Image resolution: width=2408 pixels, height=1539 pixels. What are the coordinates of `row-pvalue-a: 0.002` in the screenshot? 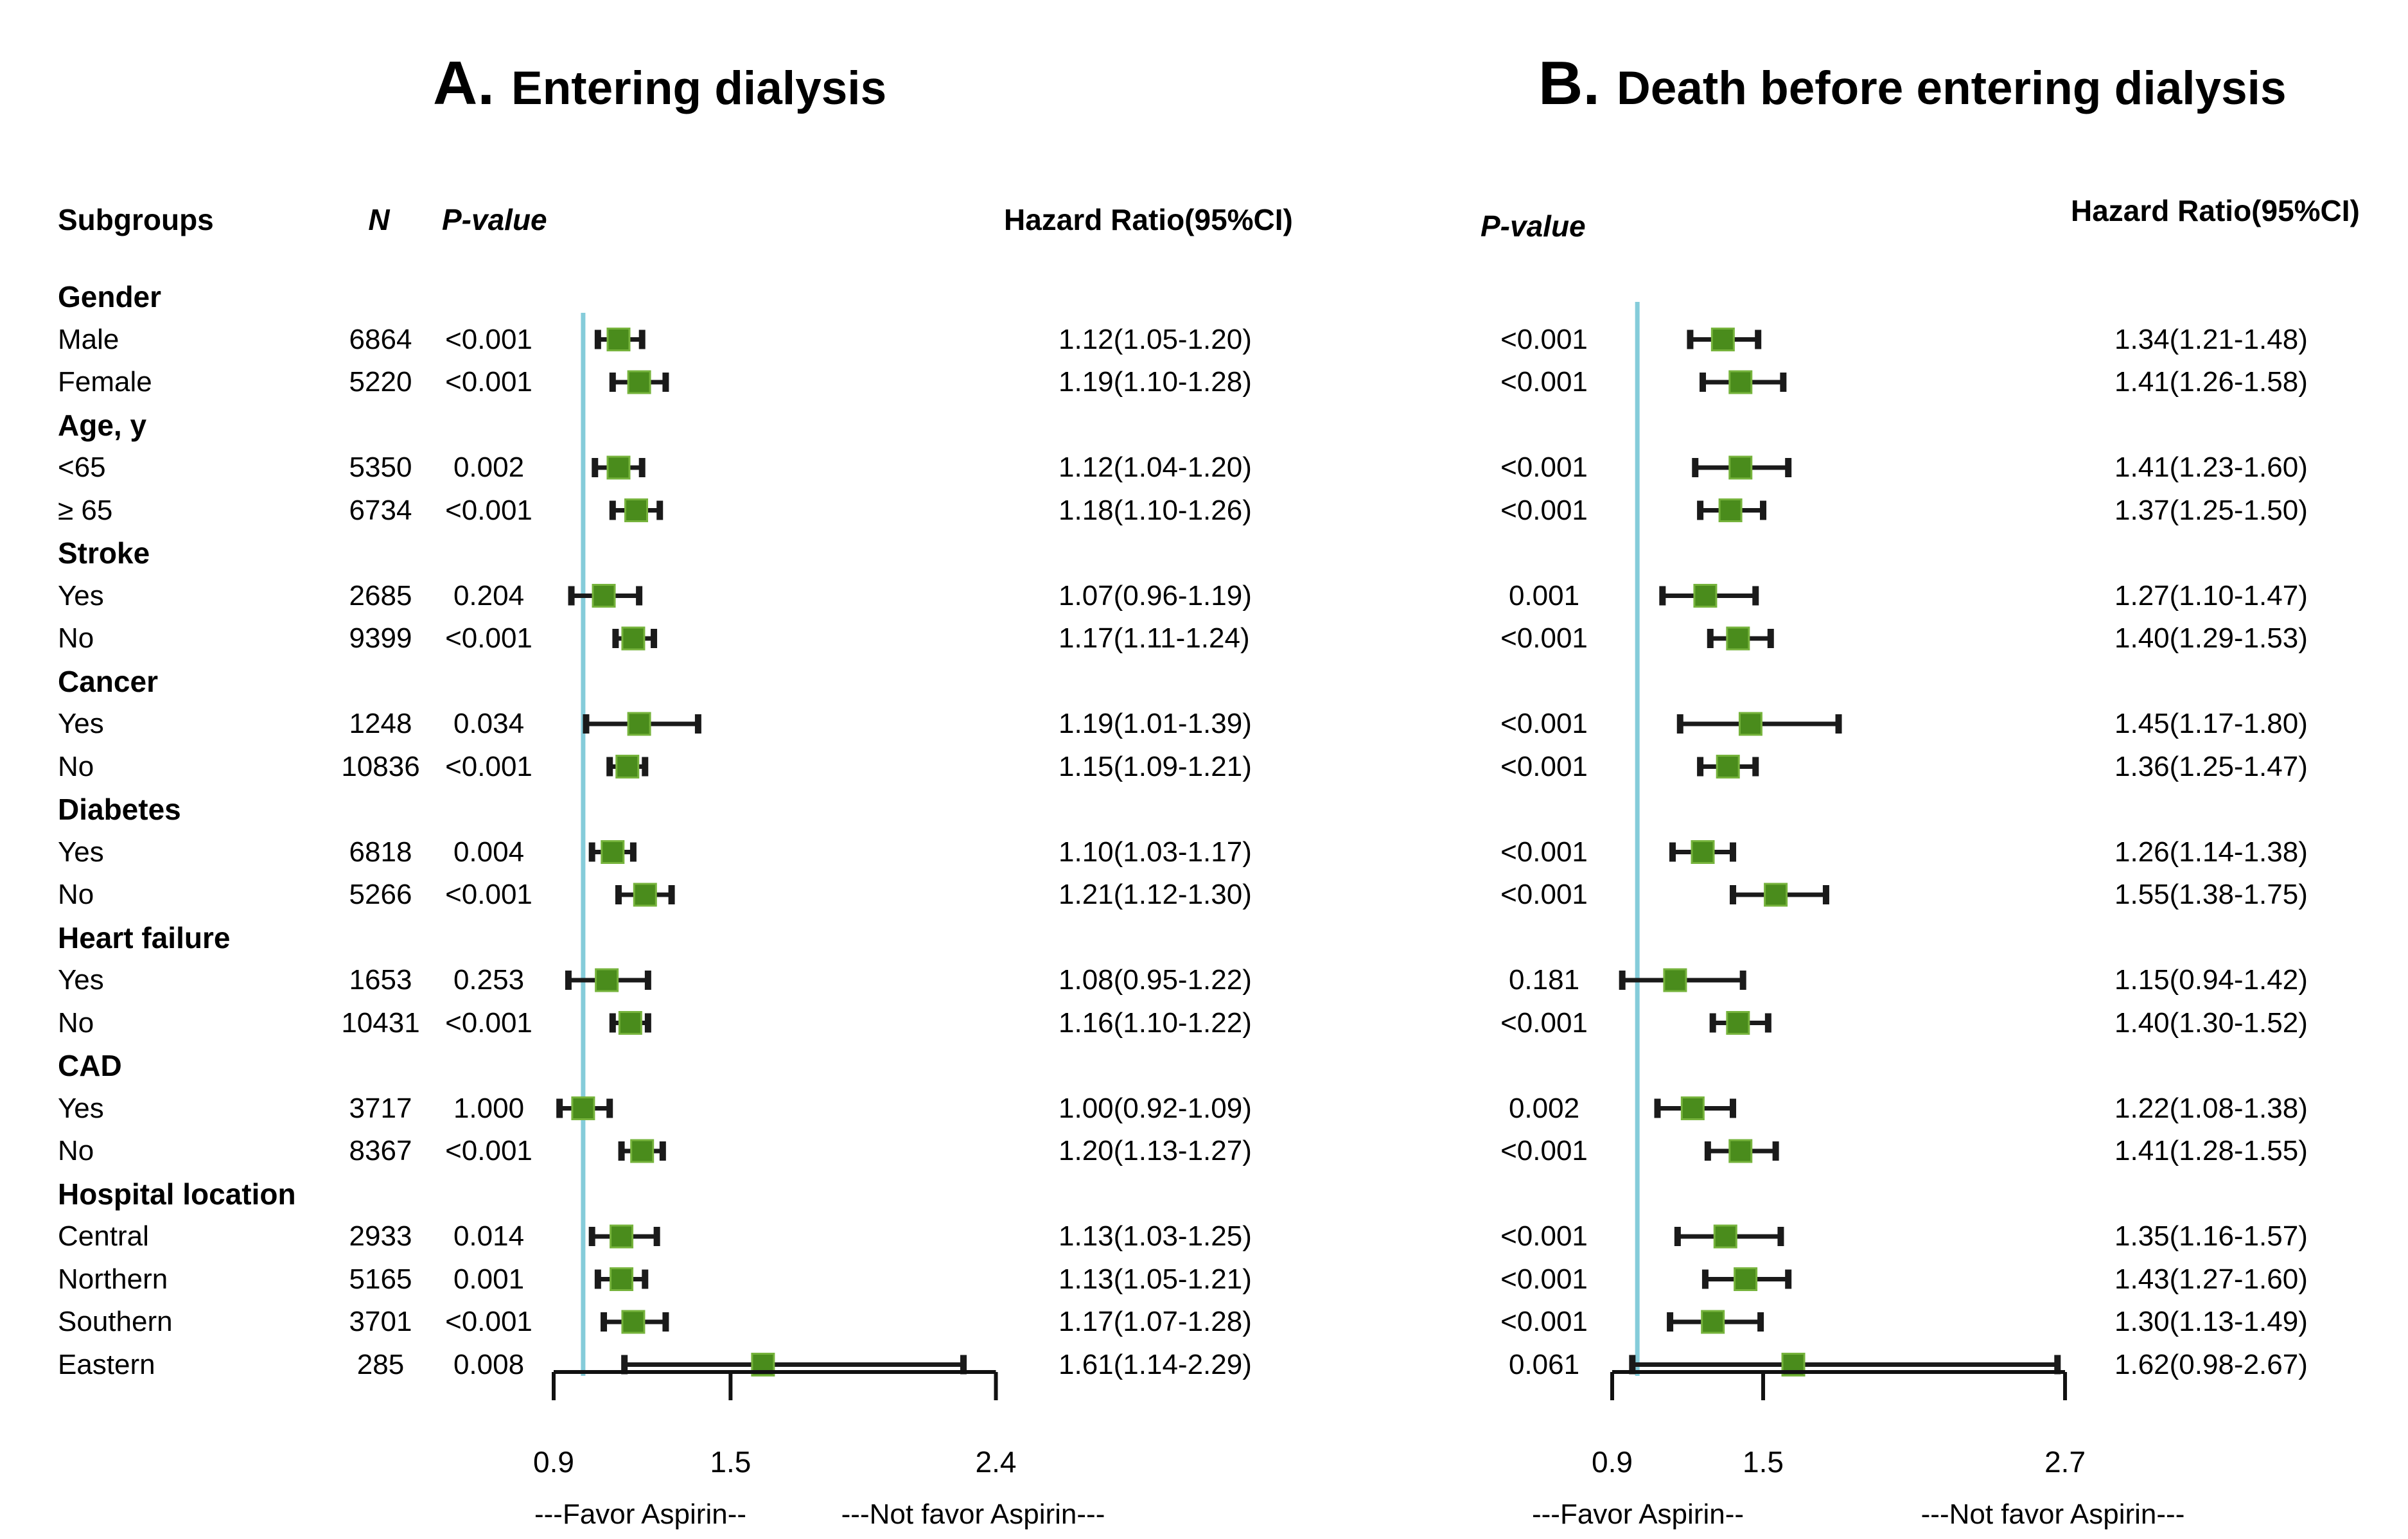 It's located at (489, 467).